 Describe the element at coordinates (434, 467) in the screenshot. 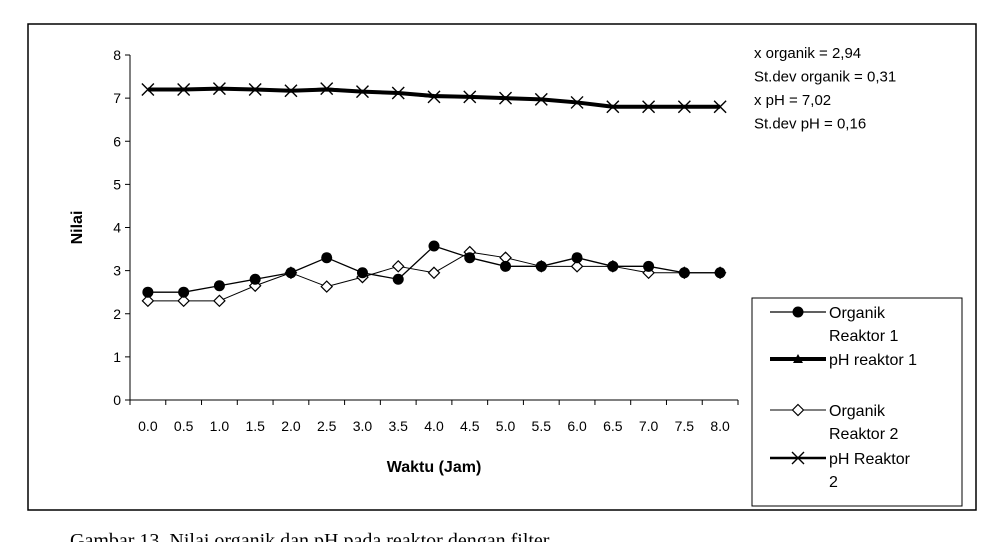

I see `x-axis-title: Waktu (Jam)` at that location.